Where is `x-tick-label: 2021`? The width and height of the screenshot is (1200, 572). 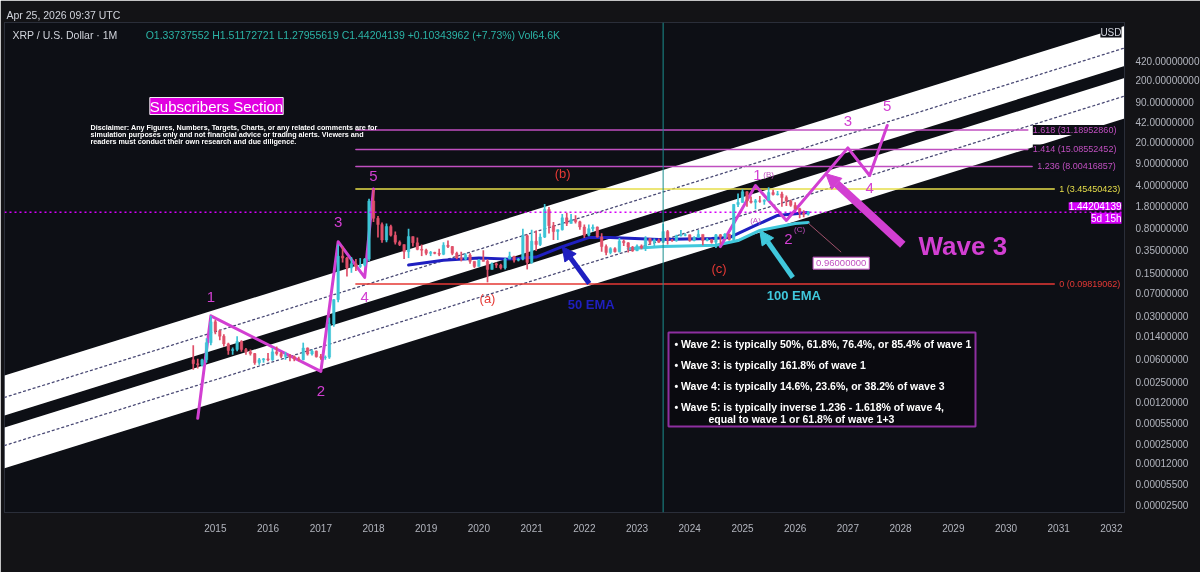
x-tick-label: 2021 is located at coordinates (532, 528).